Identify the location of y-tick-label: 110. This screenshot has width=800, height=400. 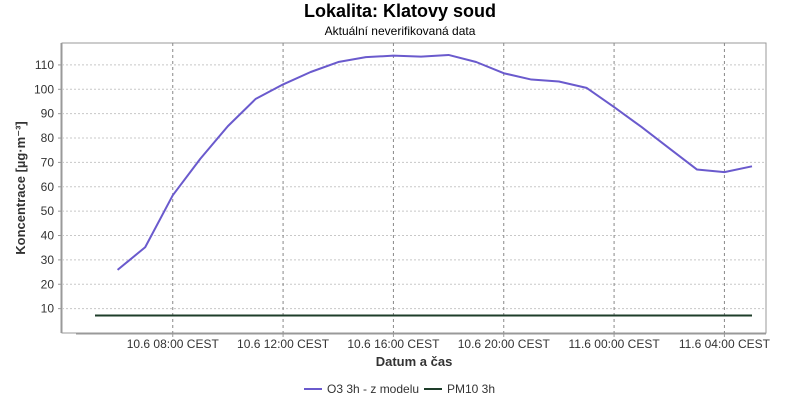
(44, 65).